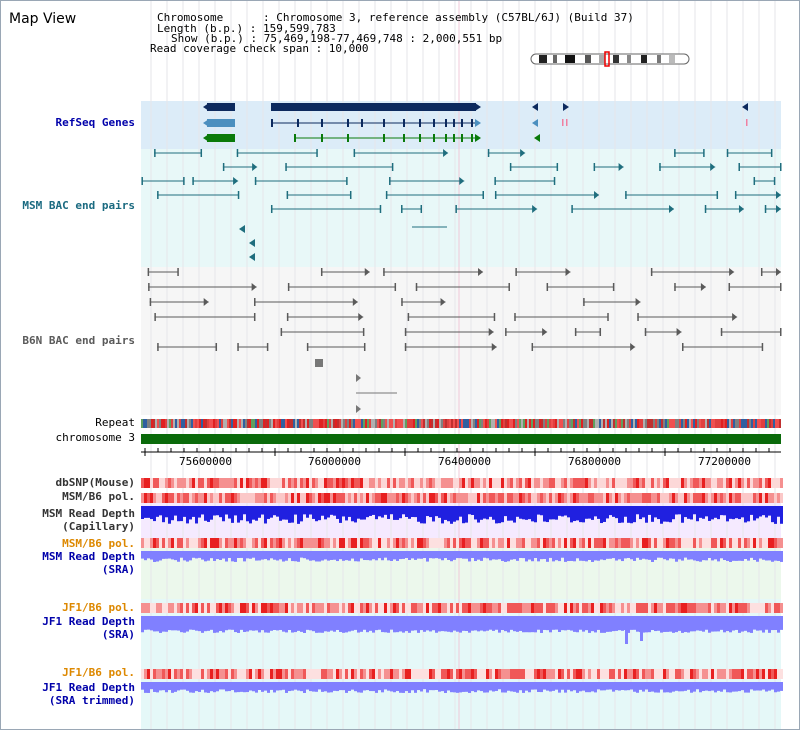  What do you see at coordinates (88, 621) in the screenshot?
I see `track-label-jf1-read-depth-sra: JF1 Read Depth` at bounding box center [88, 621].